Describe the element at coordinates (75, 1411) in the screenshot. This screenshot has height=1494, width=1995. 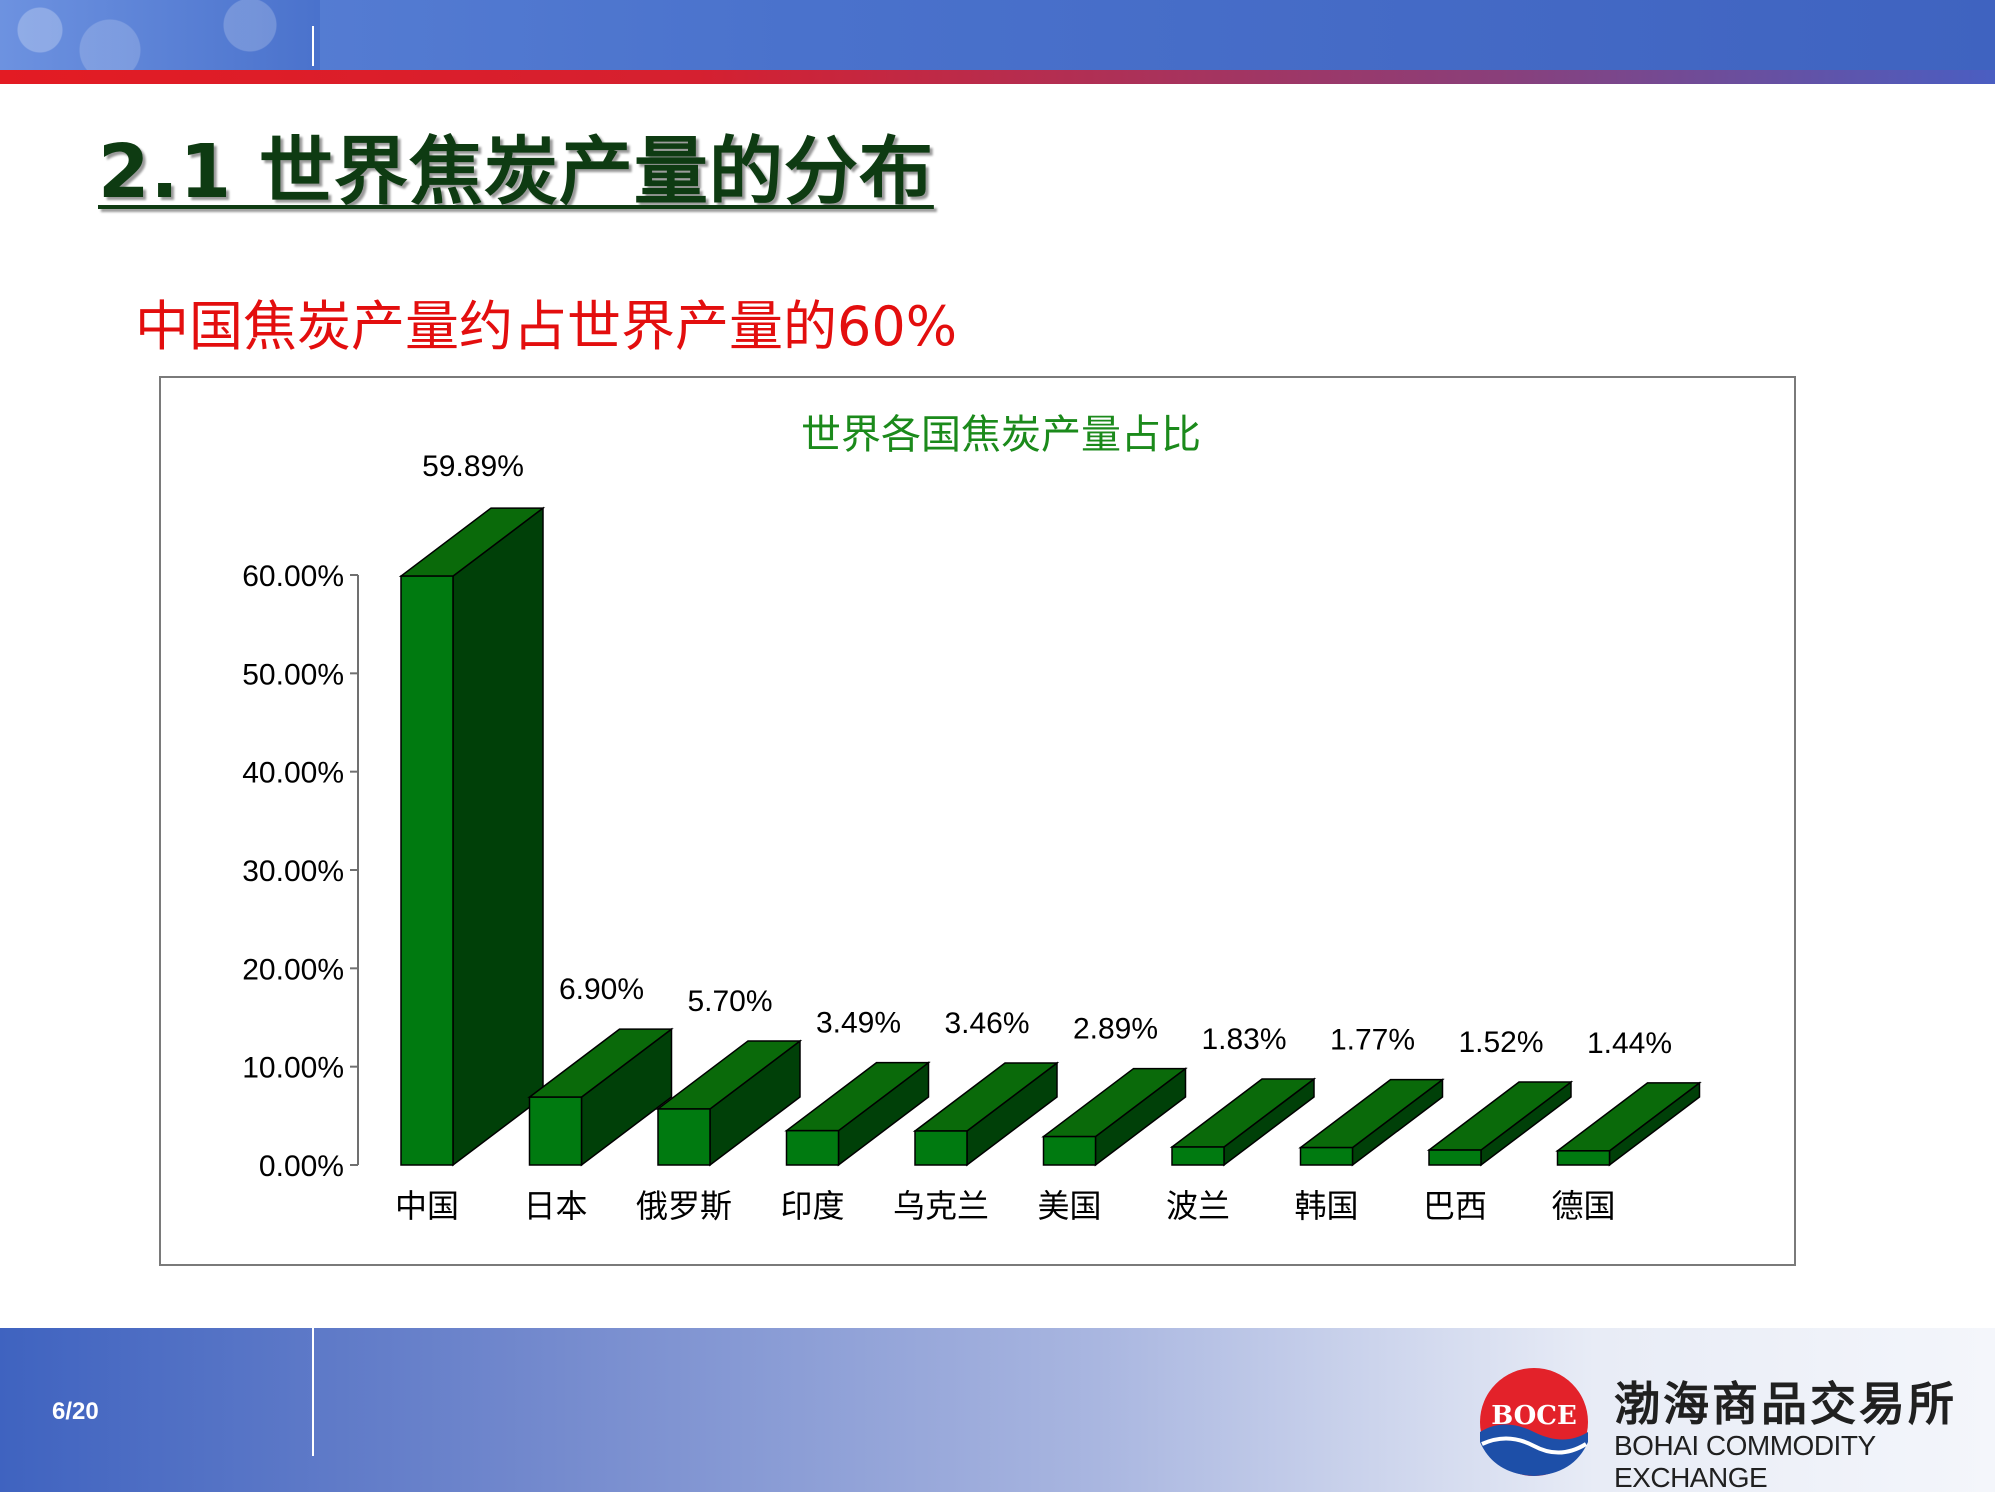
I see `page-number: 6/20` at that location.